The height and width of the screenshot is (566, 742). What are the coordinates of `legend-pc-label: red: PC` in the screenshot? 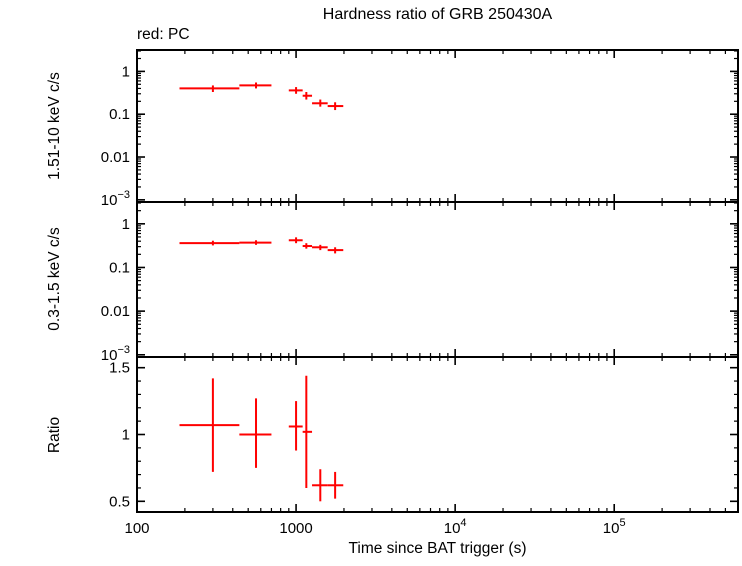 It's located at (163, 34).